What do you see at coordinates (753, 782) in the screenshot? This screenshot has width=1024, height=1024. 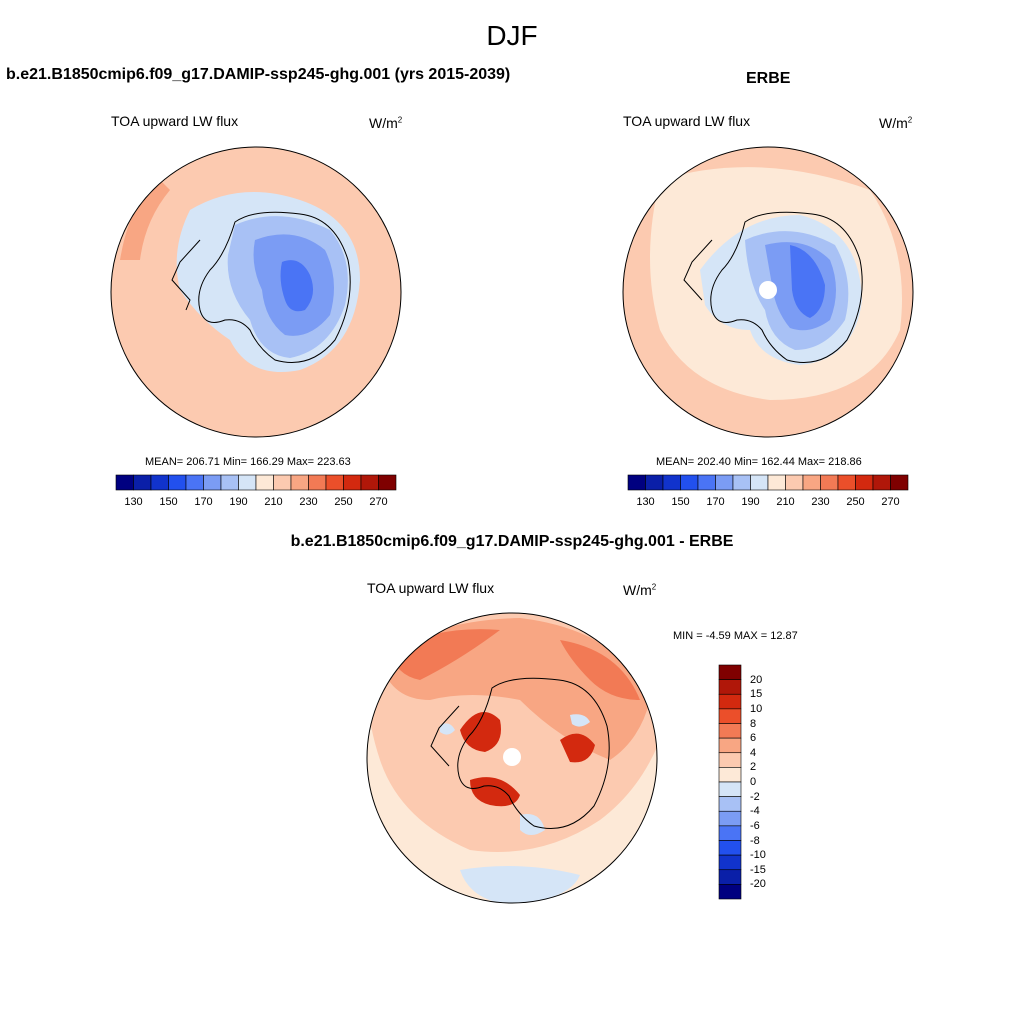 I see `colorbar-tick-label: 0` at bounding box center [753, 782].